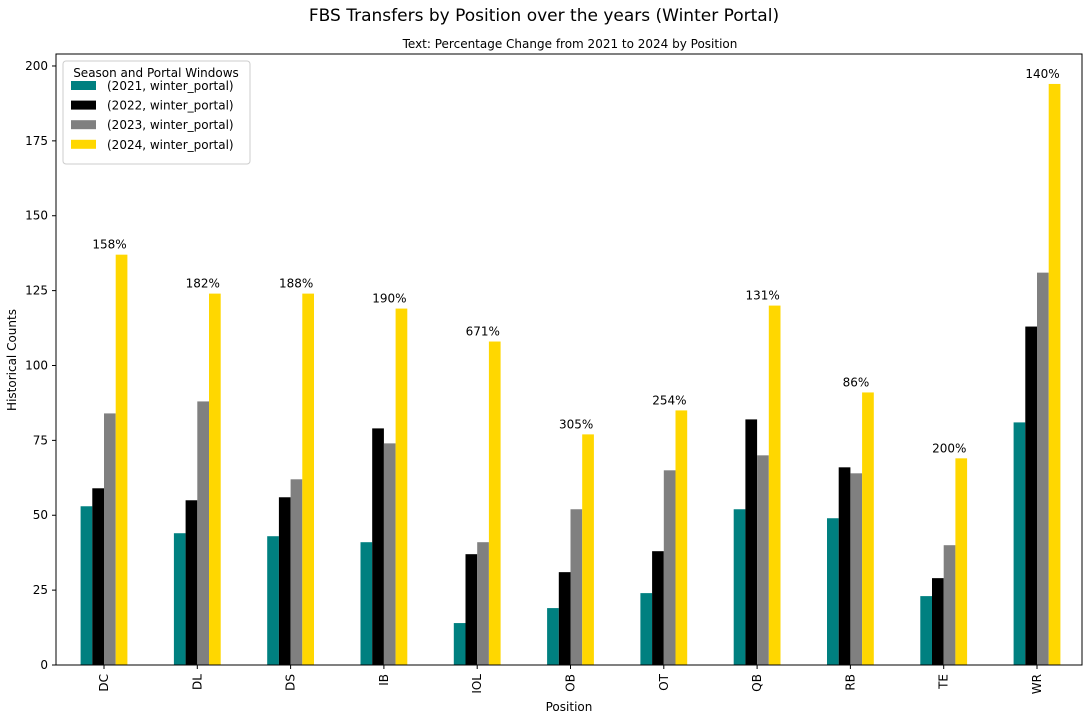 This screenshot has width=1087, height=714. I want to click on legend-label-3: (2023, winter_portal), so click(170, 125).